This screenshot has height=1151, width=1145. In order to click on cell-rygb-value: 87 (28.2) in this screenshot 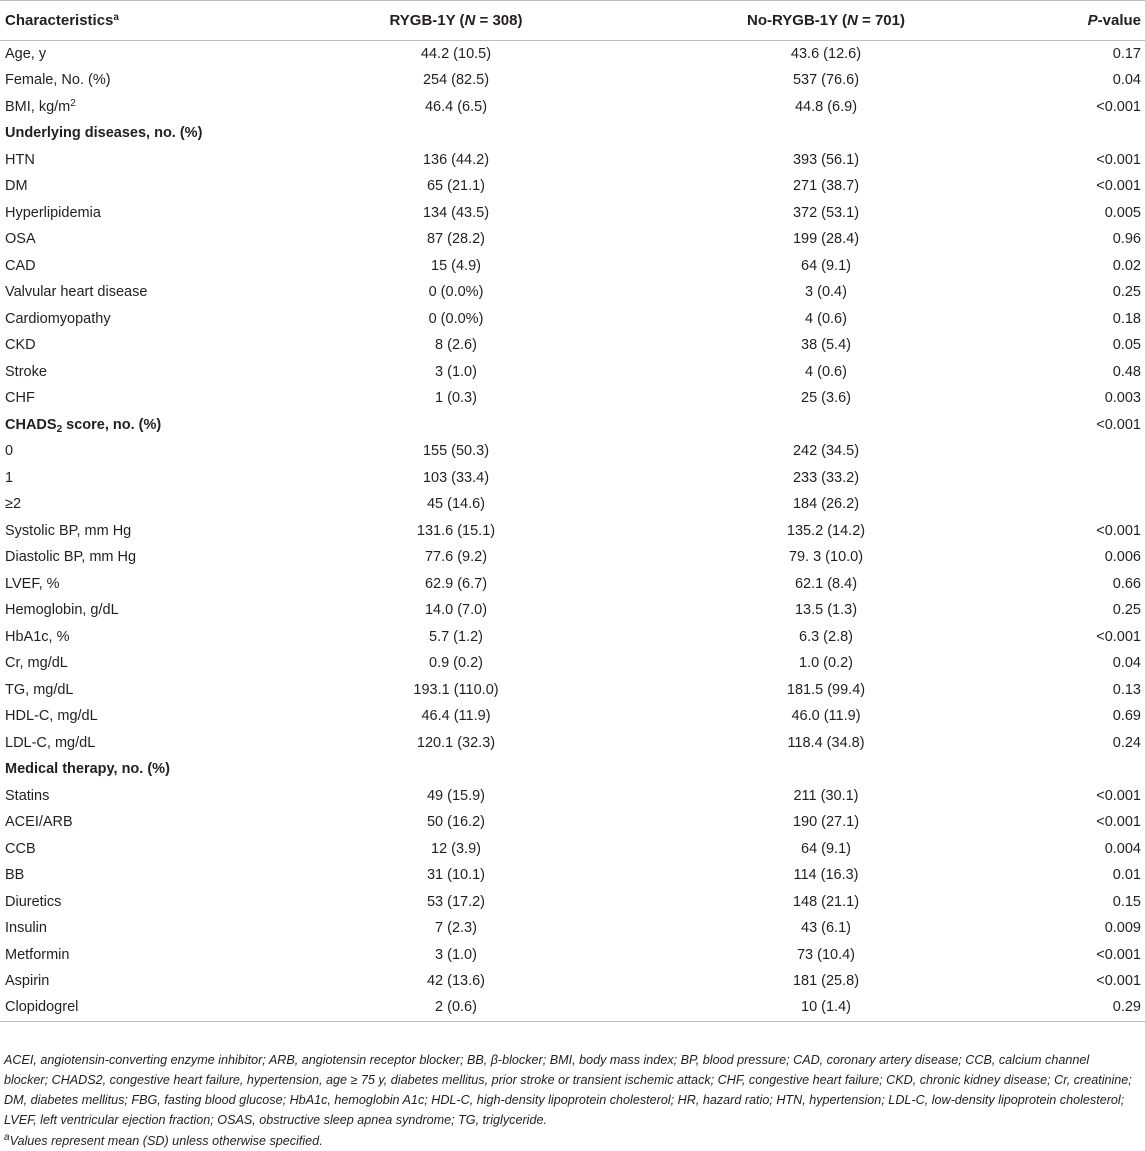, I will do `click(456, 239)`.